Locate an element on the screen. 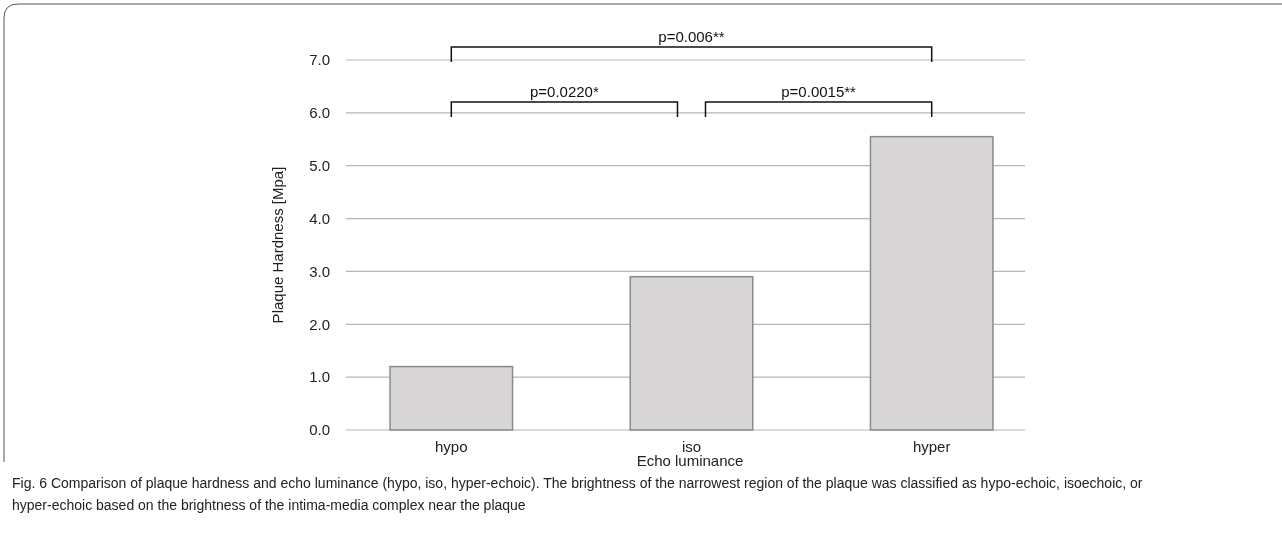  text: p=0.006** is located at coordinates (691, 36).